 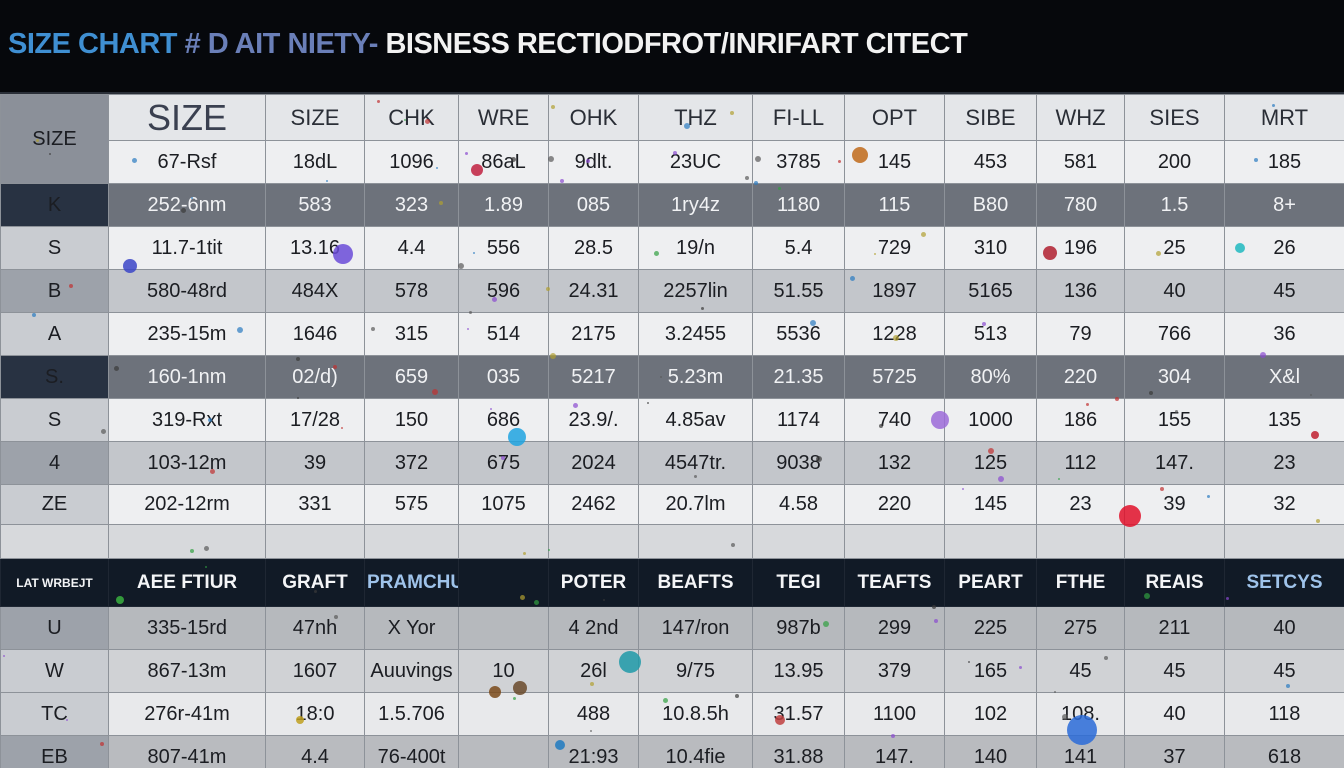 I want to click on column-header: OHK, so click(x=593, y=117).